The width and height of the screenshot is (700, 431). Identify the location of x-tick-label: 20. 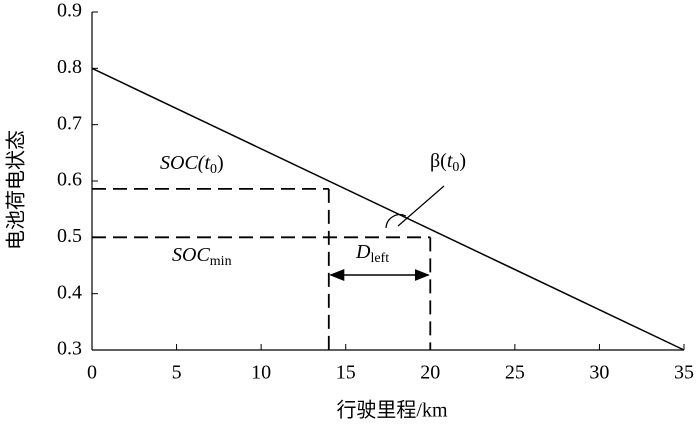
(430, 373).